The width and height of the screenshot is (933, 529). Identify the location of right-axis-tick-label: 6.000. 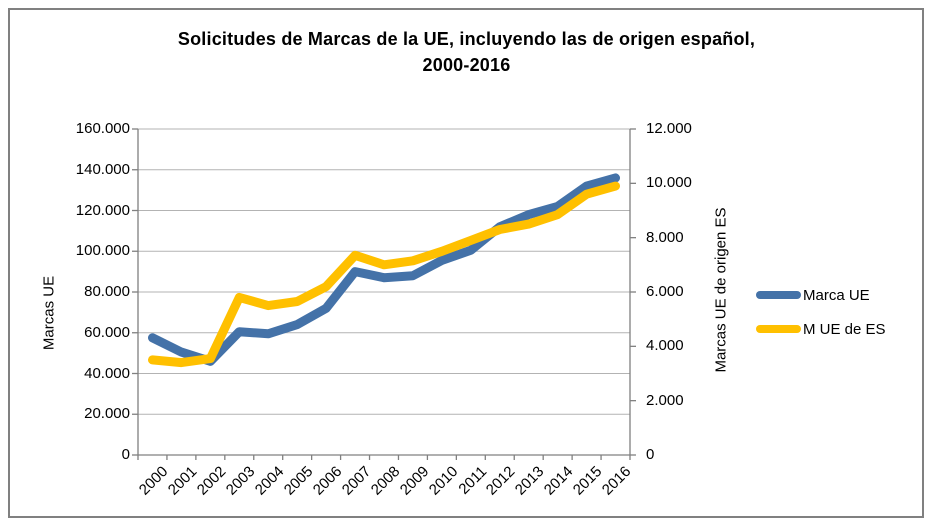
(665, 291).